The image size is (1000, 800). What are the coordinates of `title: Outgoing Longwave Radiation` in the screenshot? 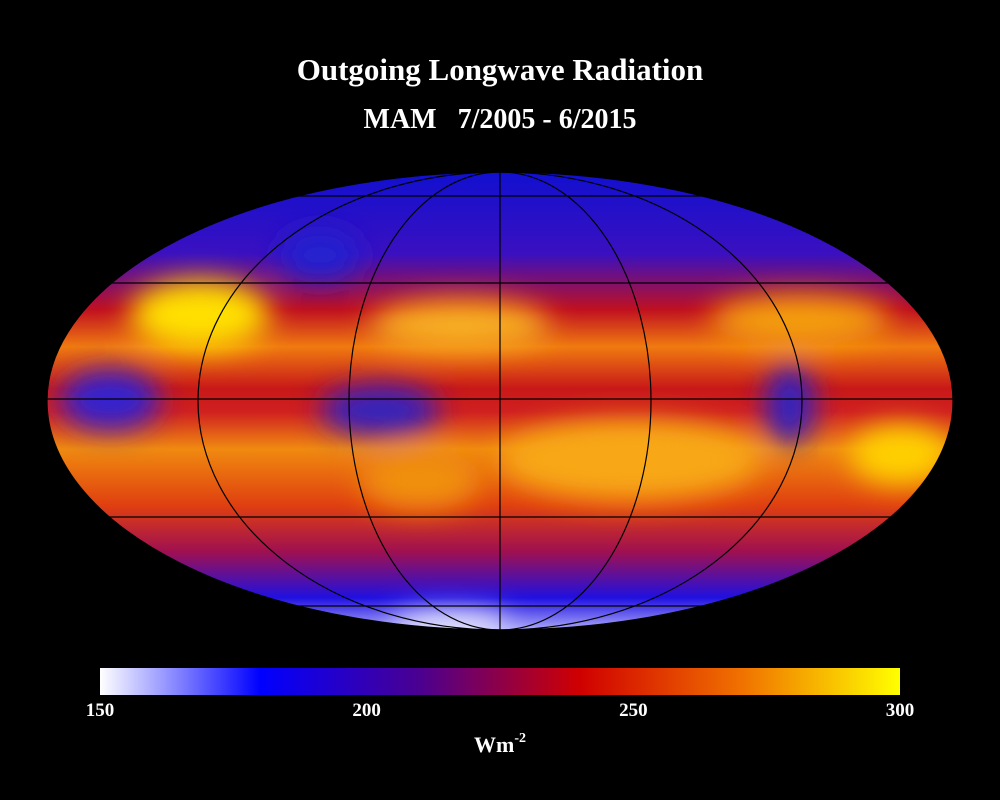 It's located at (500, 69).